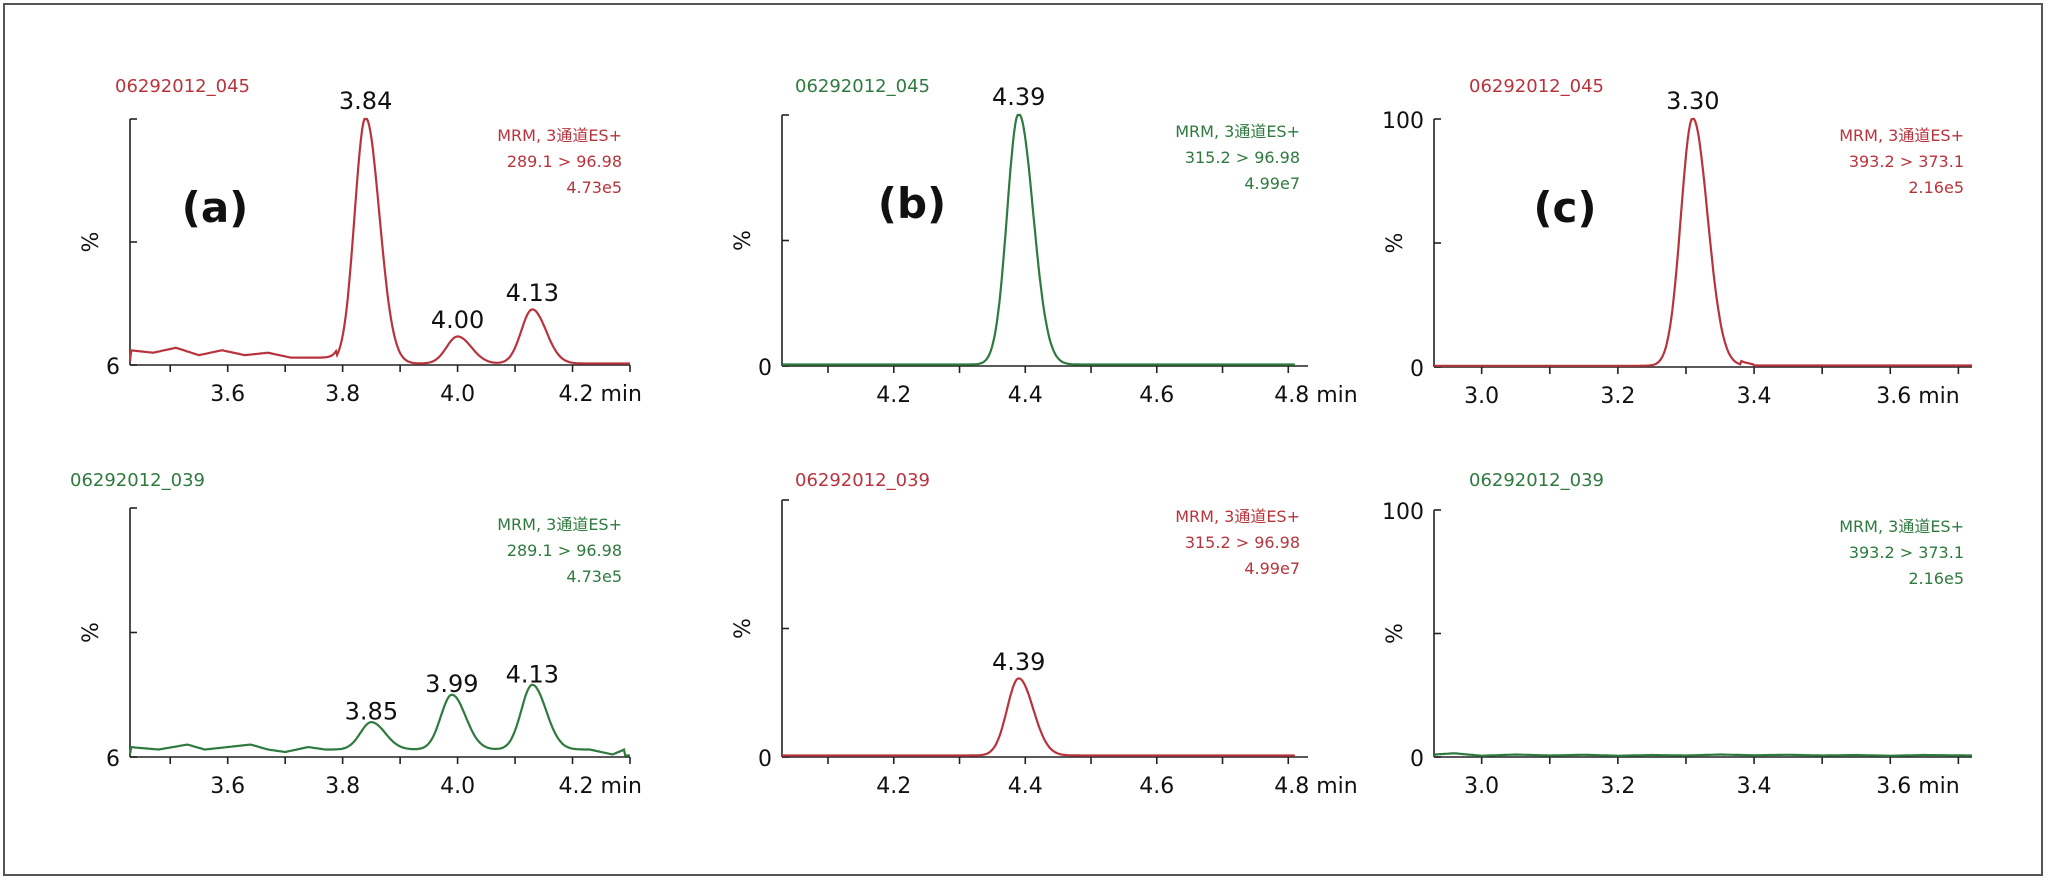 The width and height of the screenshot is (2048, 881). I want to click on peak-label: 3.84, so click(365, 101).